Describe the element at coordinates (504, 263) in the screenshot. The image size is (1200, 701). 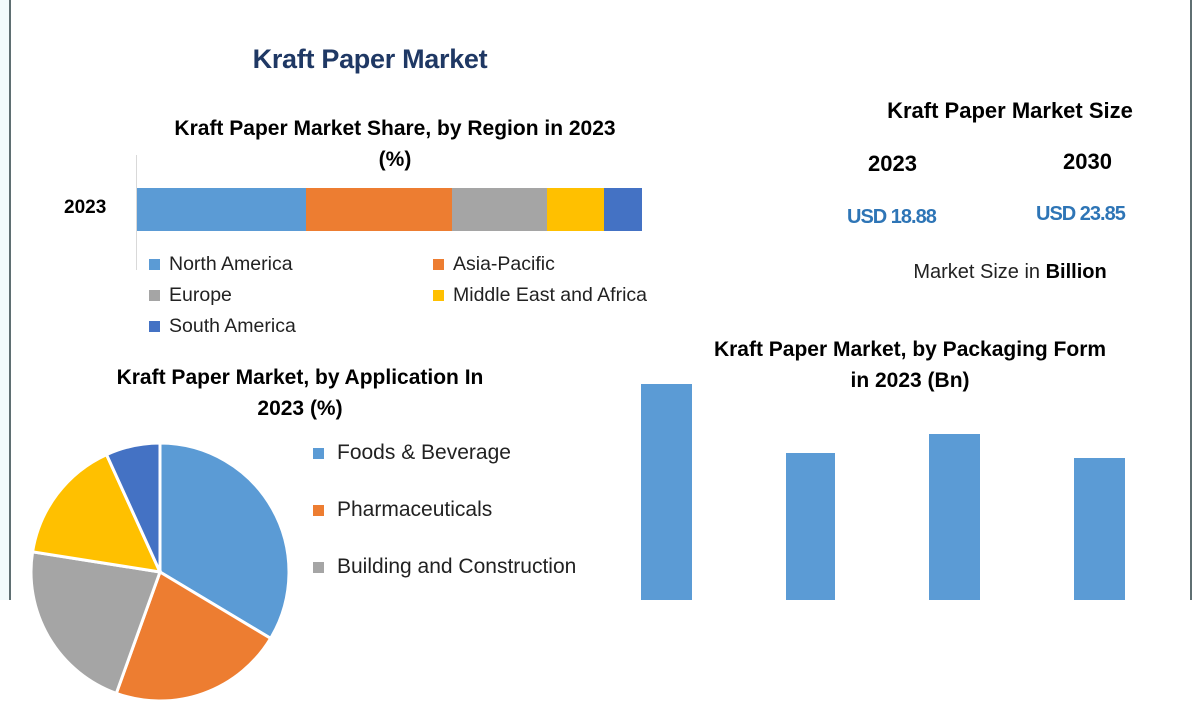
I see `legend-label: Asia-Pacific` at that location.